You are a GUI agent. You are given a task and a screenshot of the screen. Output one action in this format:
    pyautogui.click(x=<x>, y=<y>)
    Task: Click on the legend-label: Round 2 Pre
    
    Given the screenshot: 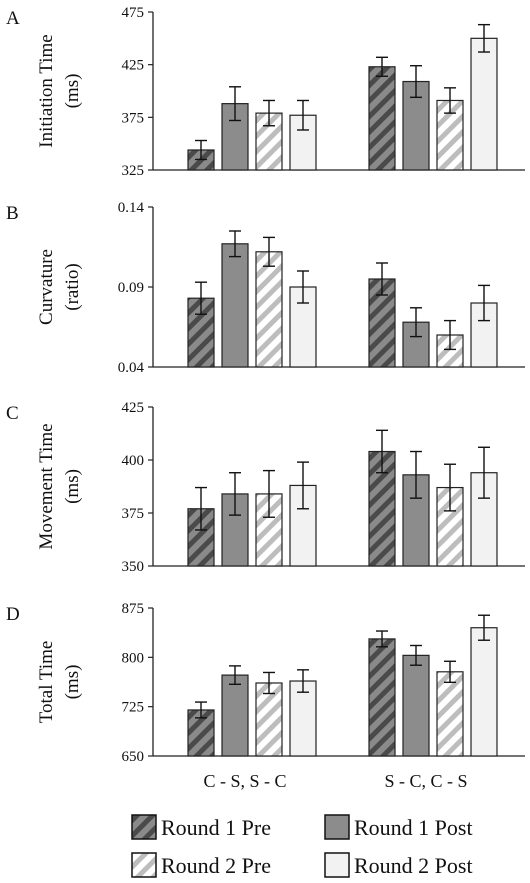 What is the action you would take?
    pyautogui.click(x=216, y=865)
    